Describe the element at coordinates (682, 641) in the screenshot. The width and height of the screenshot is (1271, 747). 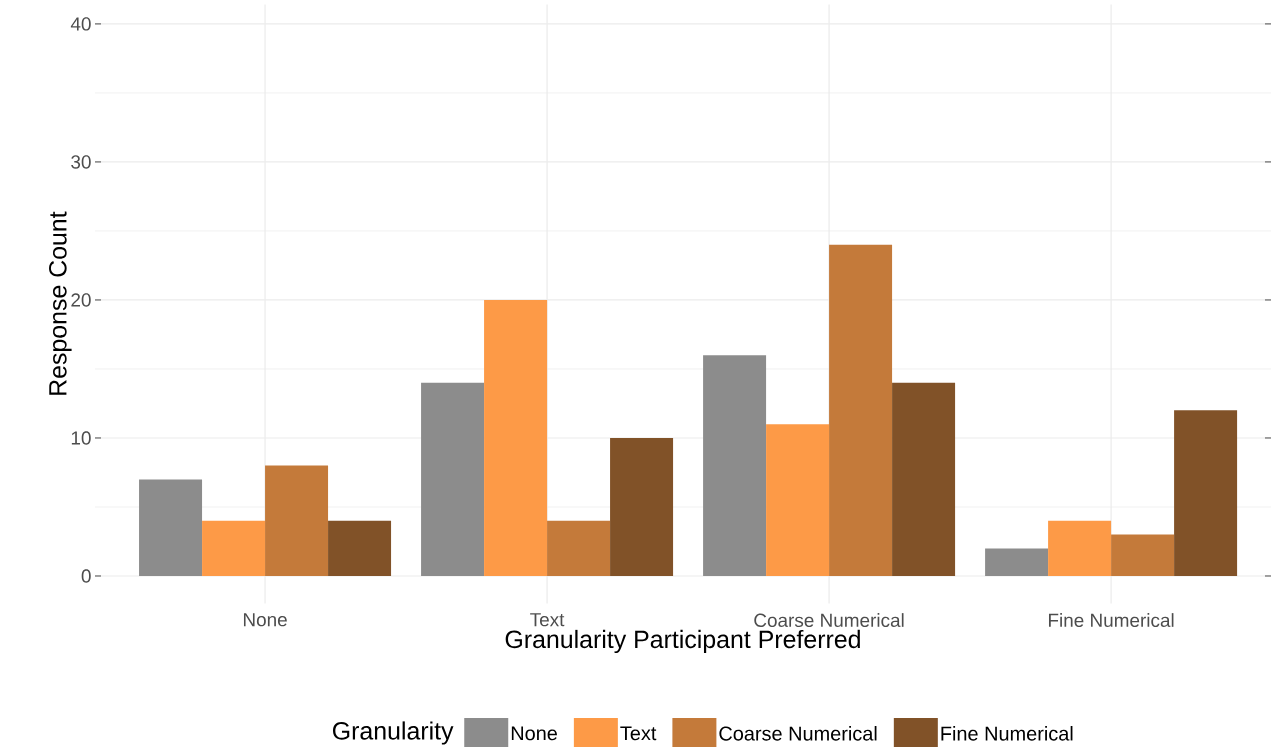
I see `x-axis-title: Granularity Participant Preferred` at that location.